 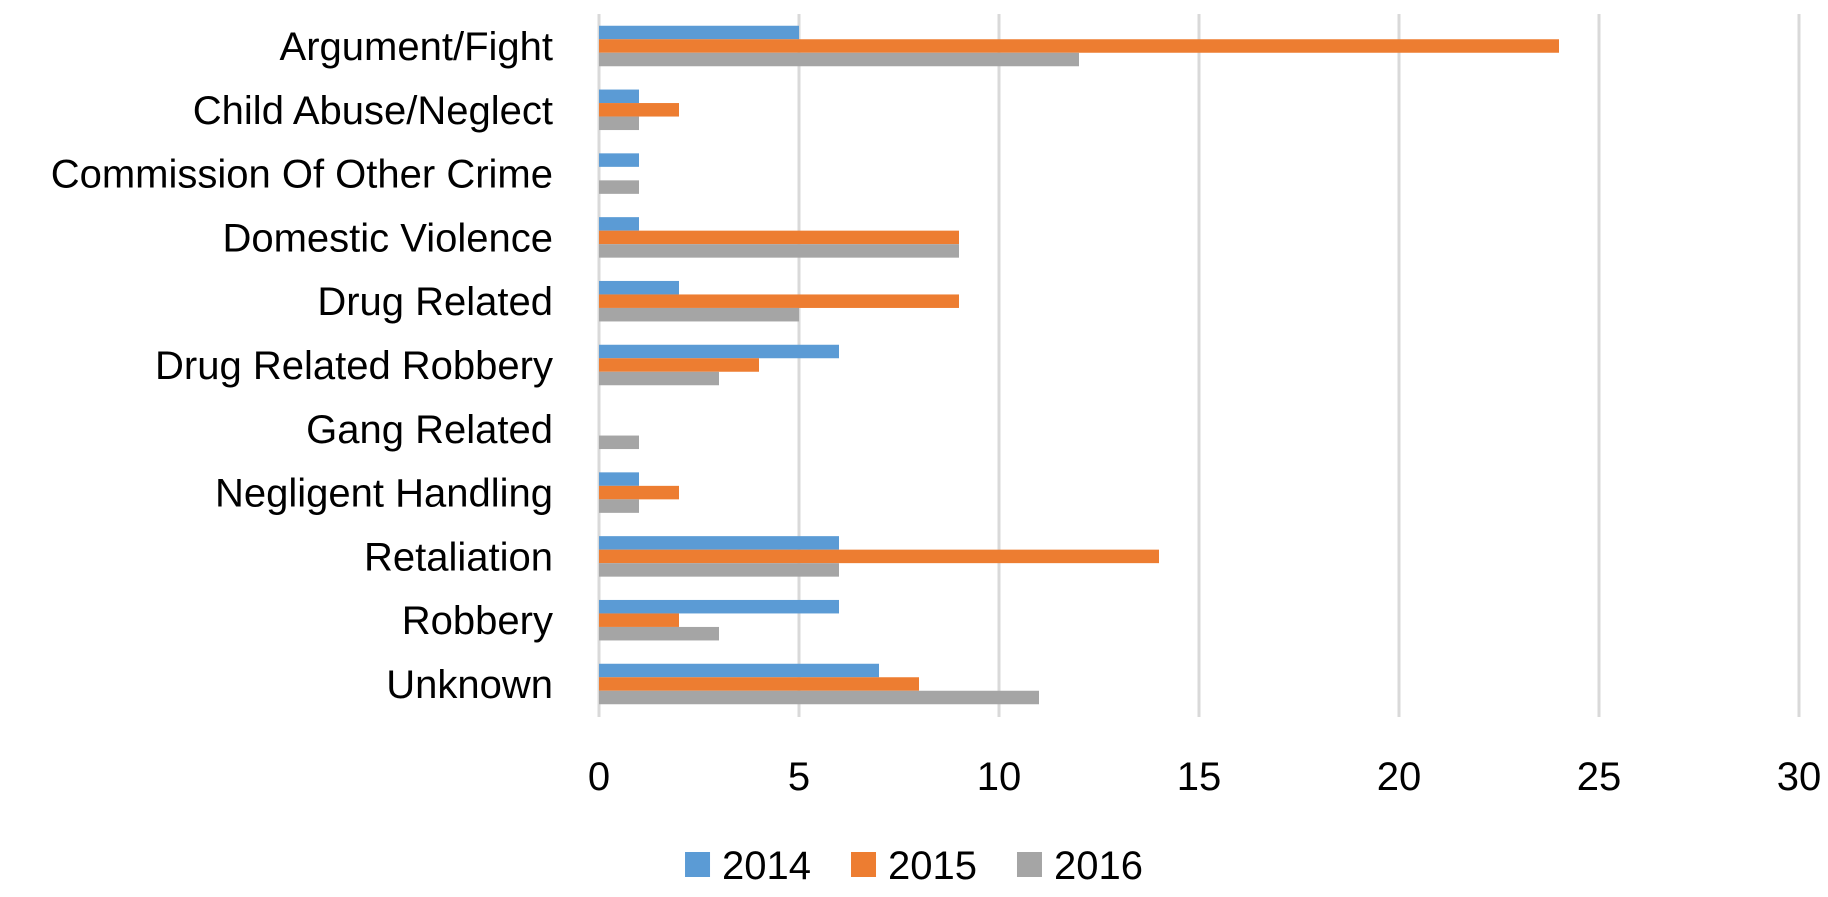 What do you see at coordinates (879, 556) in the screenshot?
I see `bar-2015-retaliation` at bounding box center [879, 556].